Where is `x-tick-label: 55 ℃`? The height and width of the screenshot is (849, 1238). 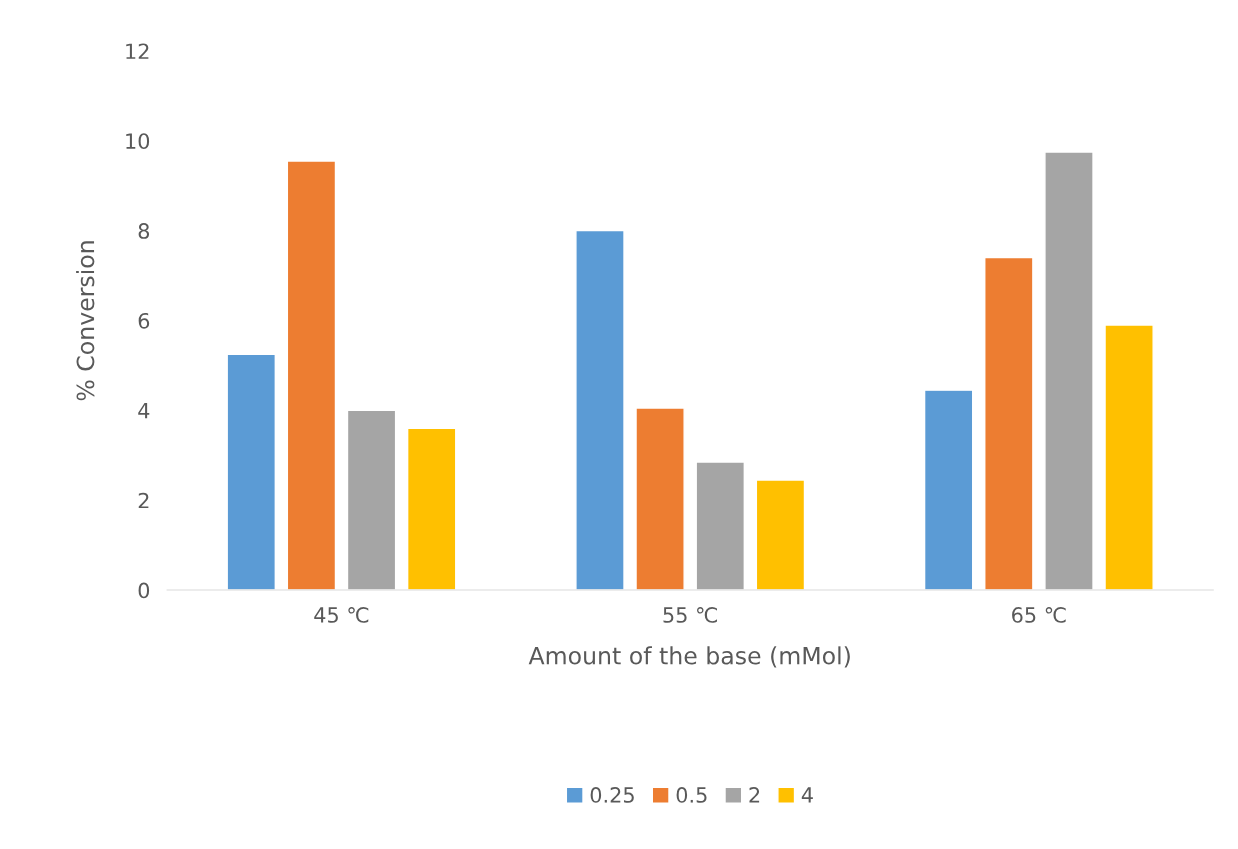 x-tick-label: 55 ℃ is located at coordinates (690, 615).